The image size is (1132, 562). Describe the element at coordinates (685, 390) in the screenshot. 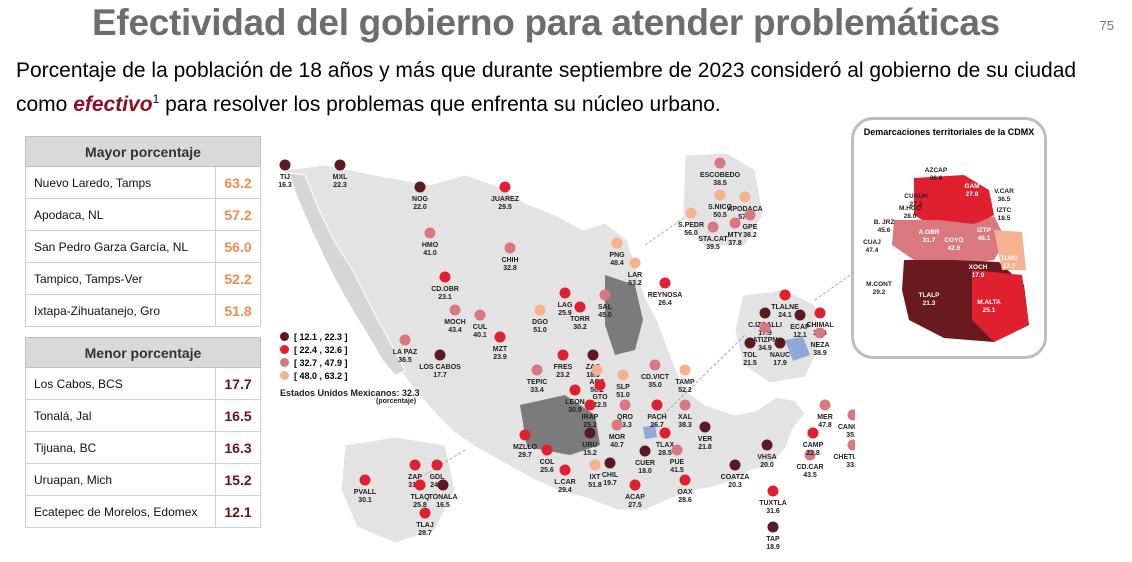

I see `city-value-label: 52.2` at that location.